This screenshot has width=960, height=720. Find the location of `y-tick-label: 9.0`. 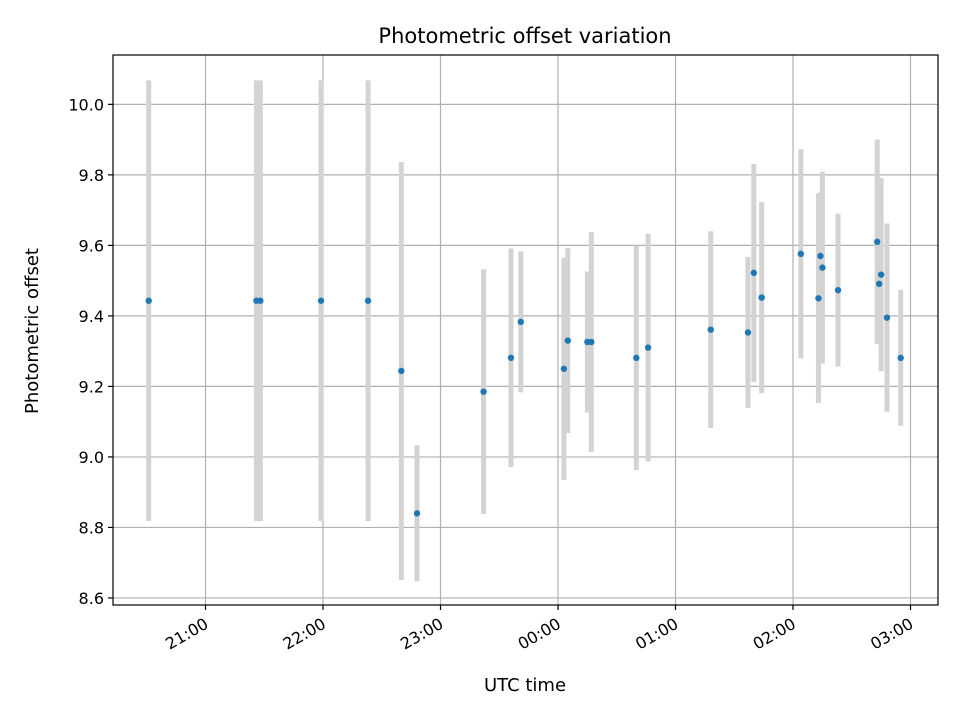

y-tick-label: 9.0 is located at coordinates (91, 457).